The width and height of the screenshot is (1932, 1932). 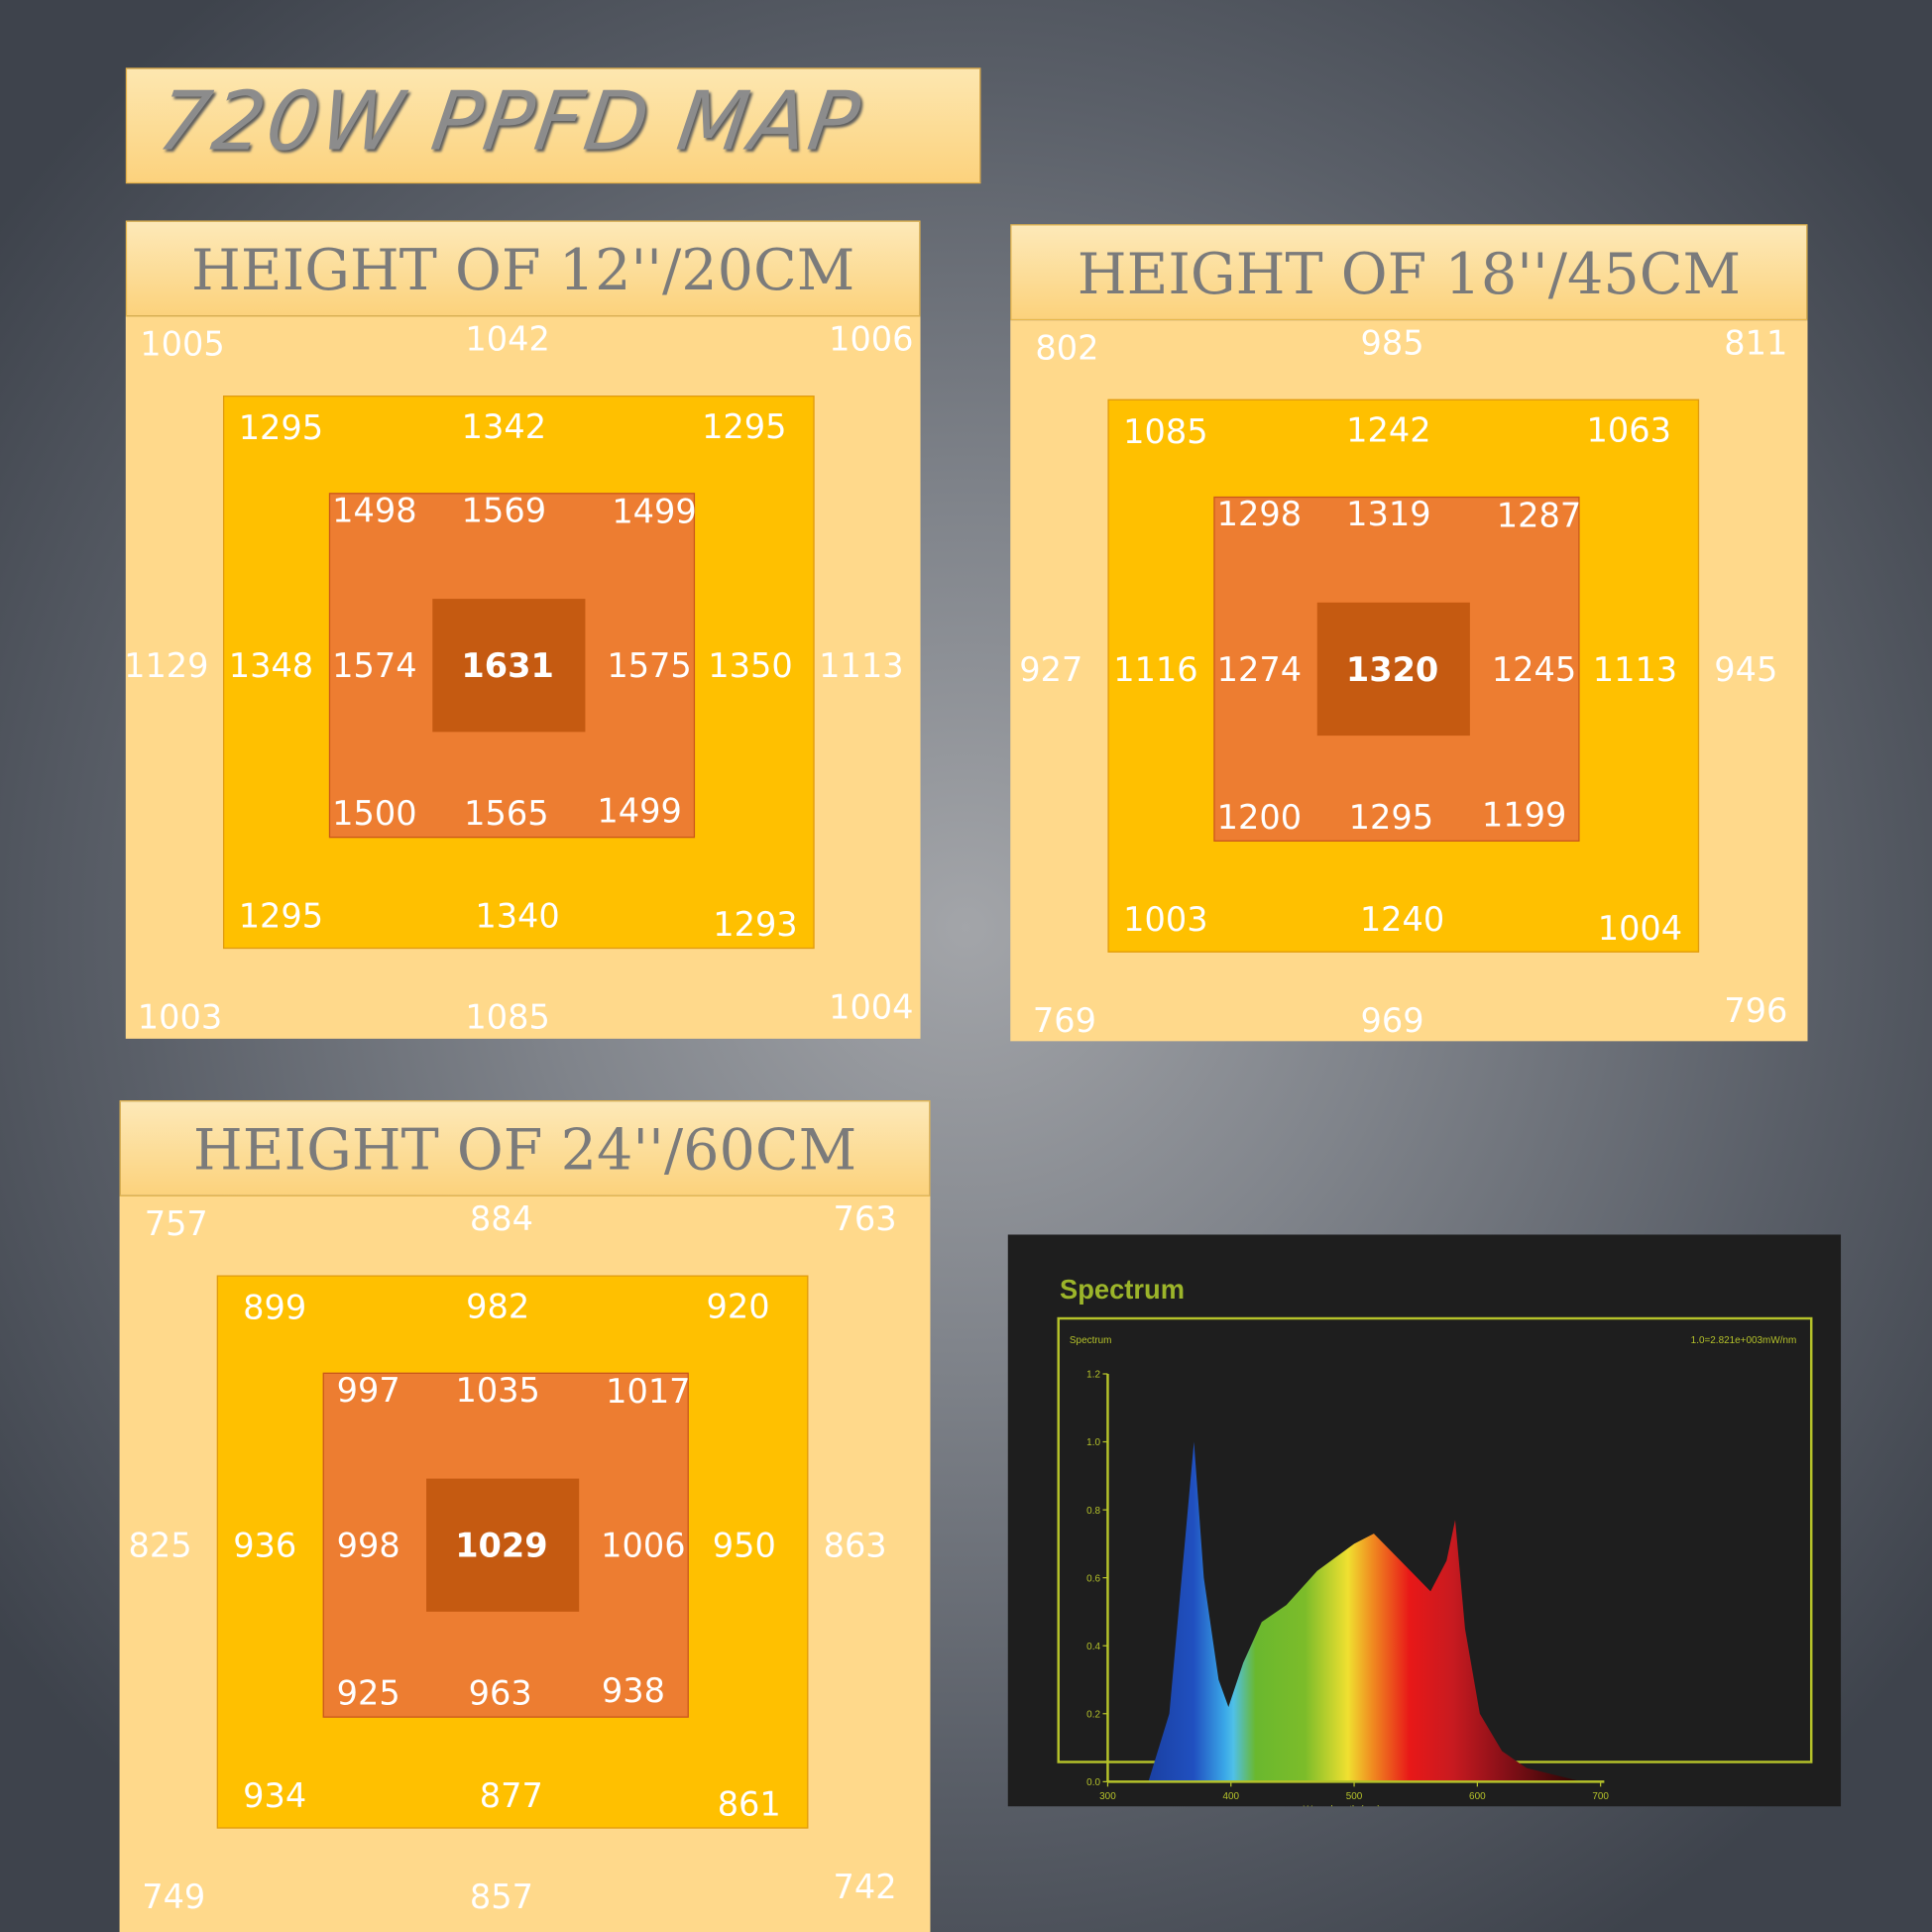 I want to click on ppfd-outer-tr: 1006, so click(x=871, y=340).